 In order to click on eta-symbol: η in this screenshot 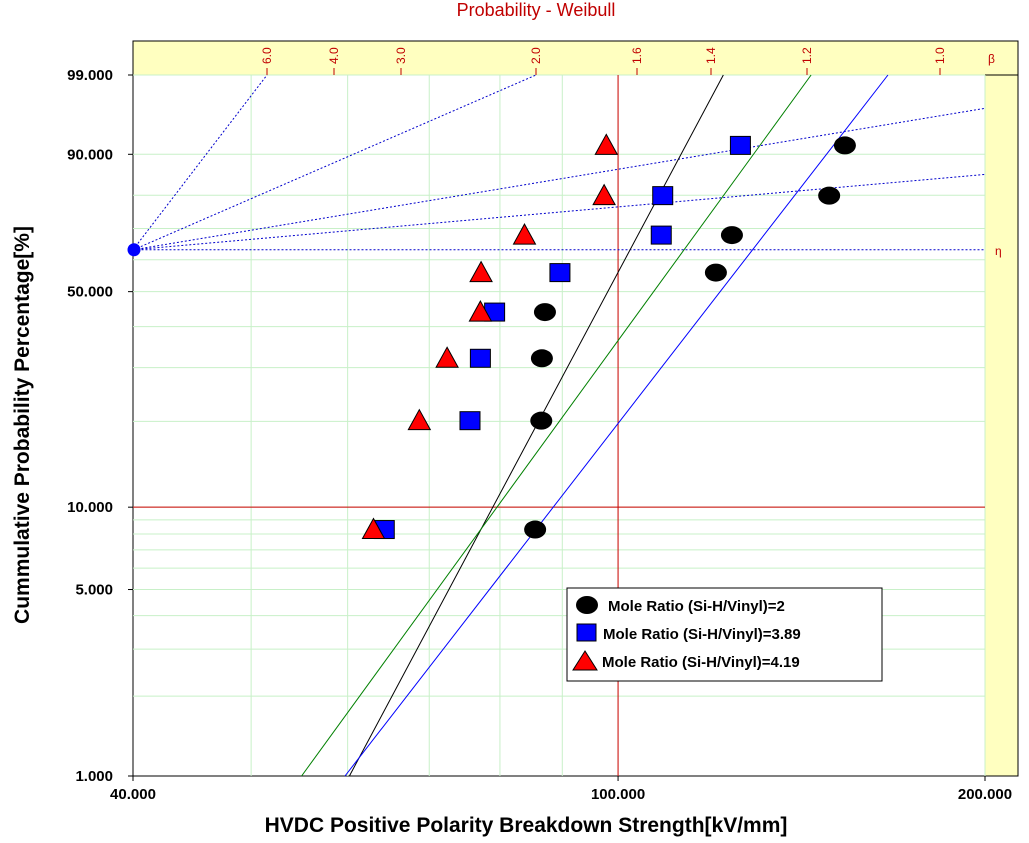, I will do `click(998, 251)`.